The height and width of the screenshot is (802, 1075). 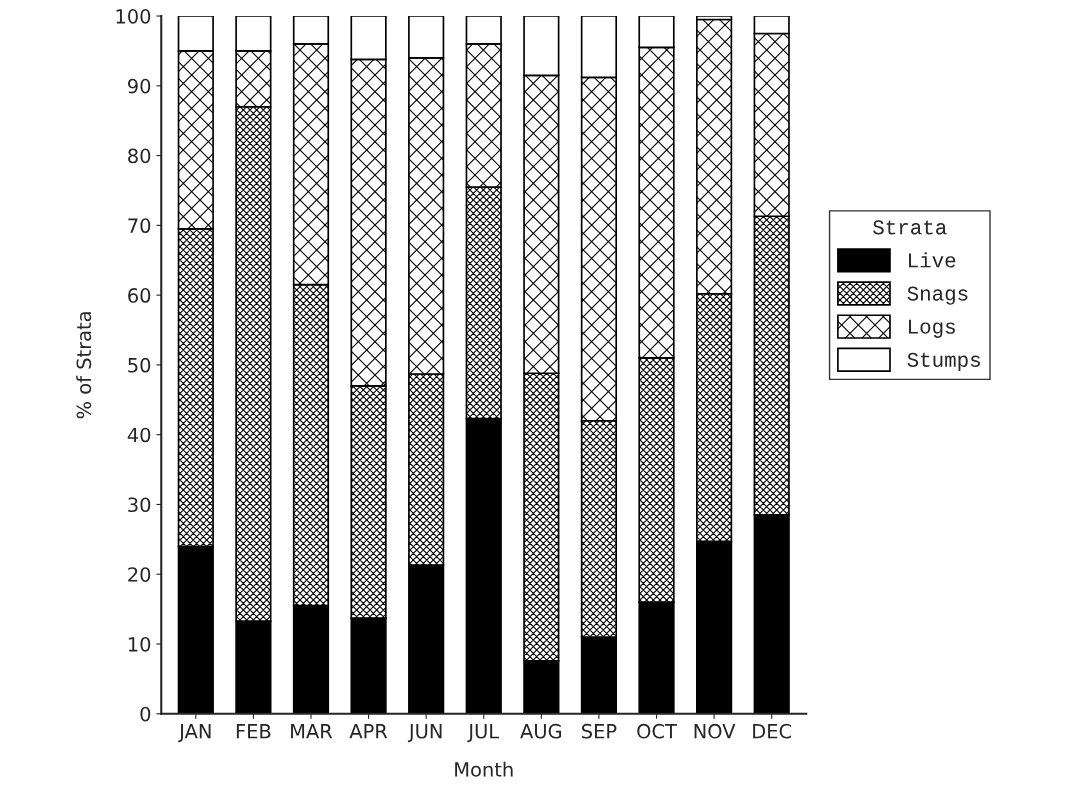 What do you see at coordinates (932, 328) in the screenshot?
I see `legend-label: Logs` at bounding box center [932, 328].